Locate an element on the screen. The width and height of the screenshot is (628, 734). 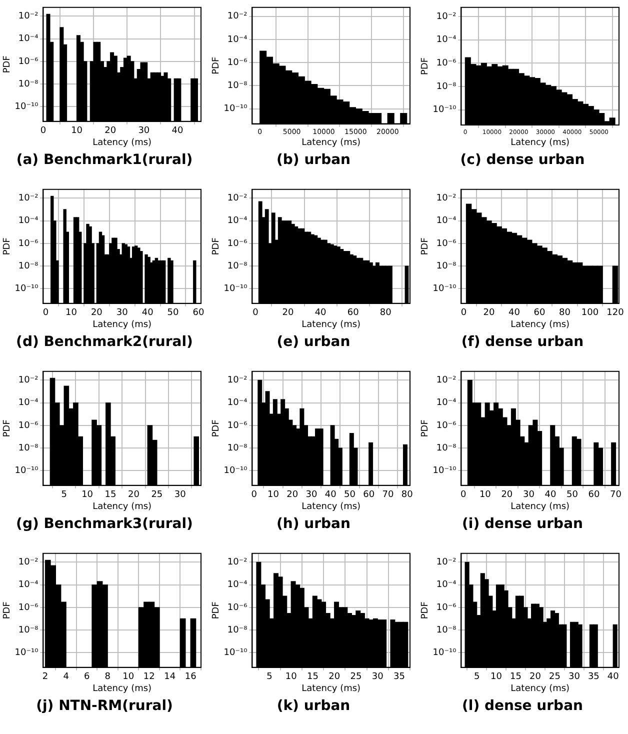
x-tick-label: 14 is located at coordinates (170, 677).